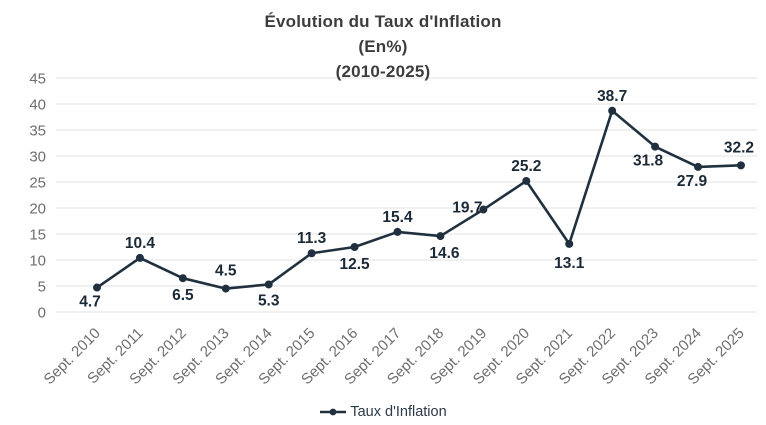 Image resolution: width=766 pixels, height=425 pixels. What do you see at coordinates (354, 264) in the screenshot?
I see `data-point-label: 12.5` at bounding box center [354, 264].